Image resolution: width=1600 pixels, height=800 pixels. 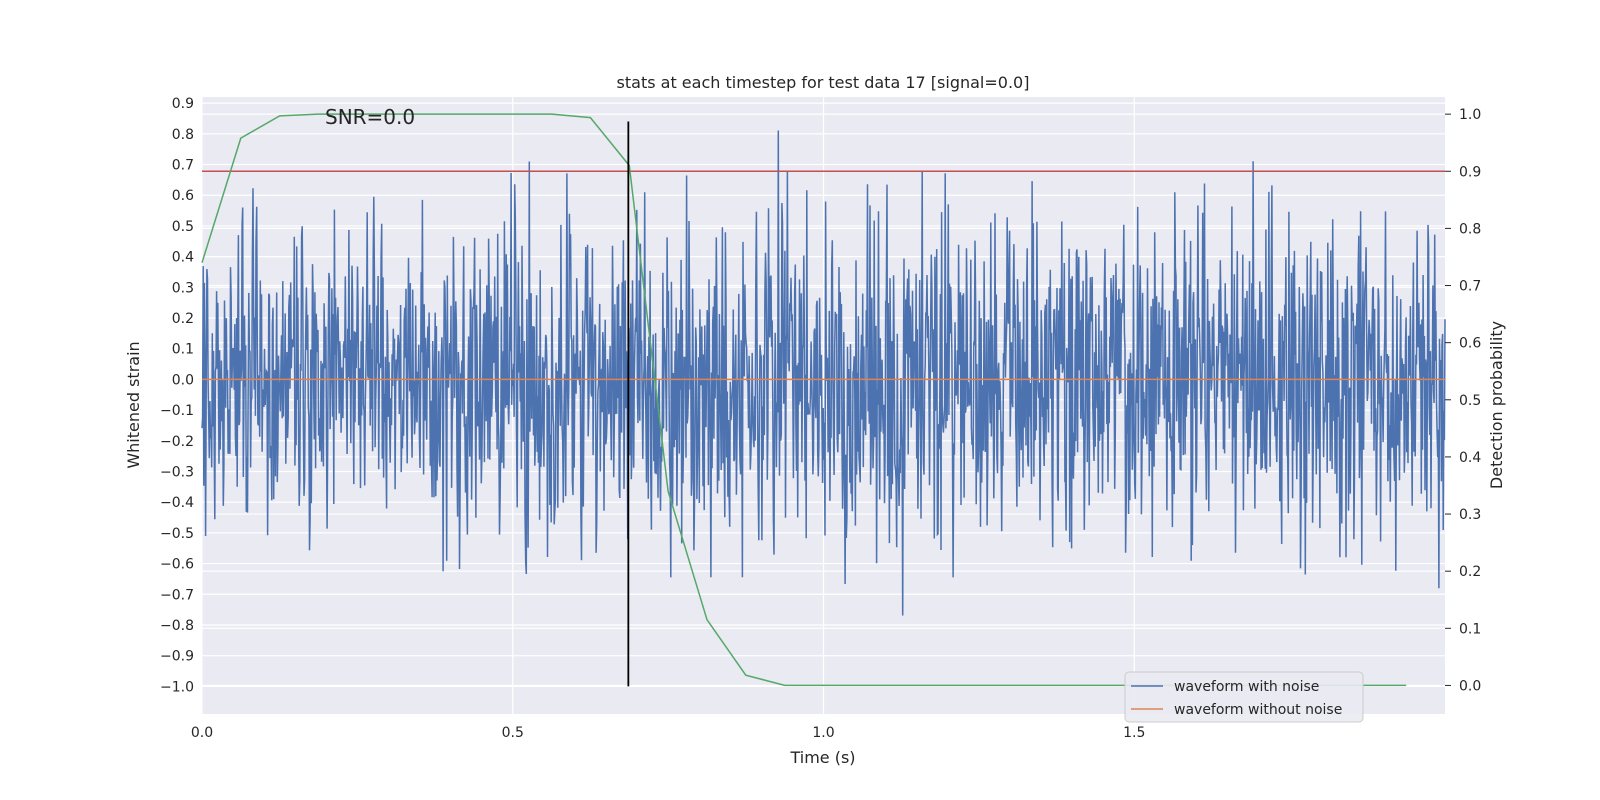 I want to click on x-tick-label: 0.5, so click(x=513, y=733).